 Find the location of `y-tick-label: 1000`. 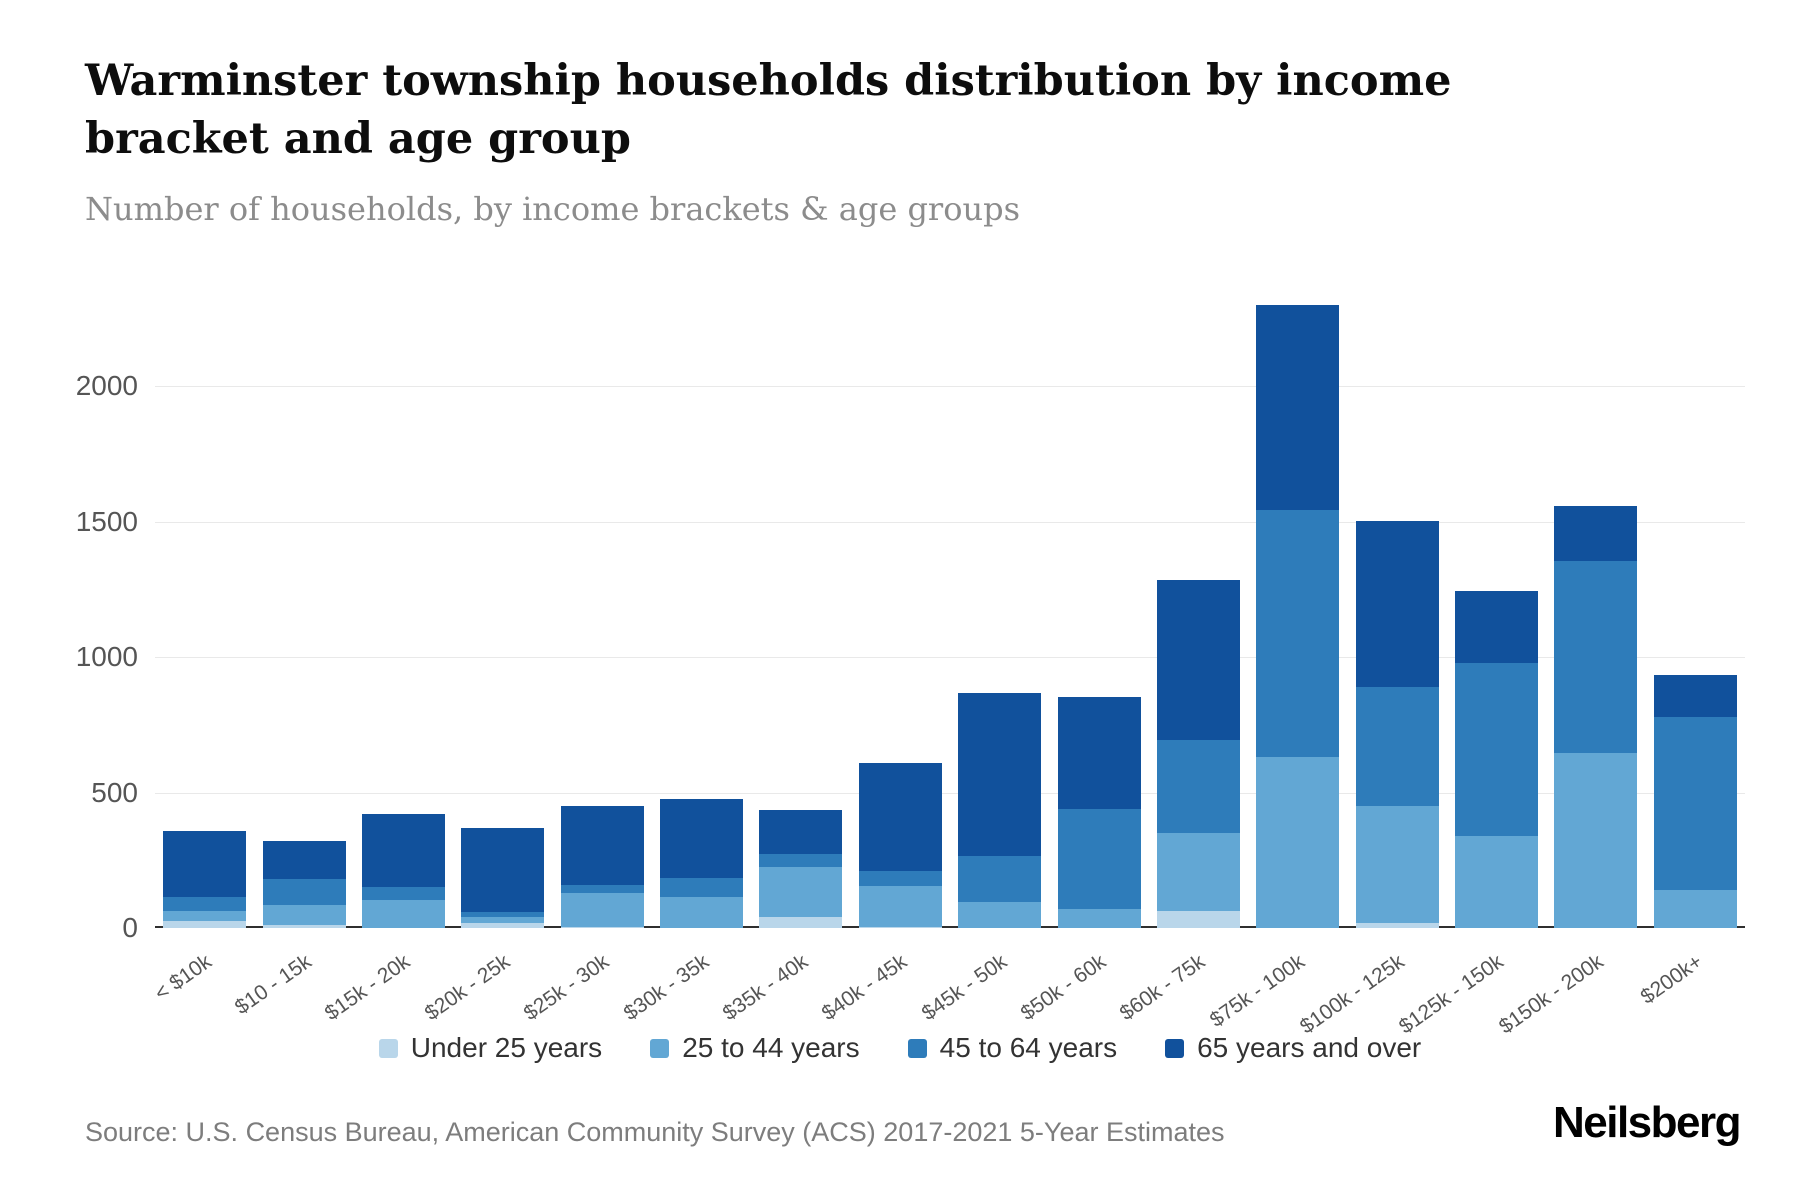

y-tick-label: 1000 is located at coordinates (106, 657).